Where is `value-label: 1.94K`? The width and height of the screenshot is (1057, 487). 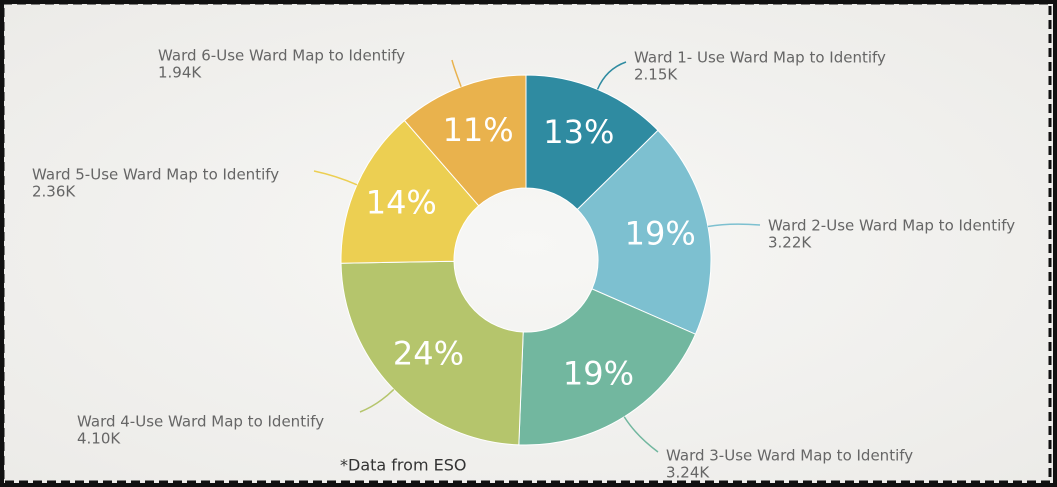 value-label: 1.94K is located at coordinates (180, 73).